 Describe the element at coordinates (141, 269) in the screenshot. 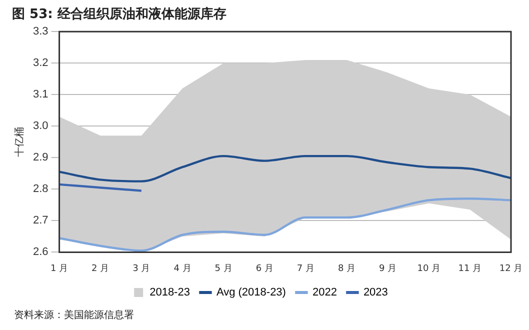

I see `x-tick-label: 3 月` at that location.